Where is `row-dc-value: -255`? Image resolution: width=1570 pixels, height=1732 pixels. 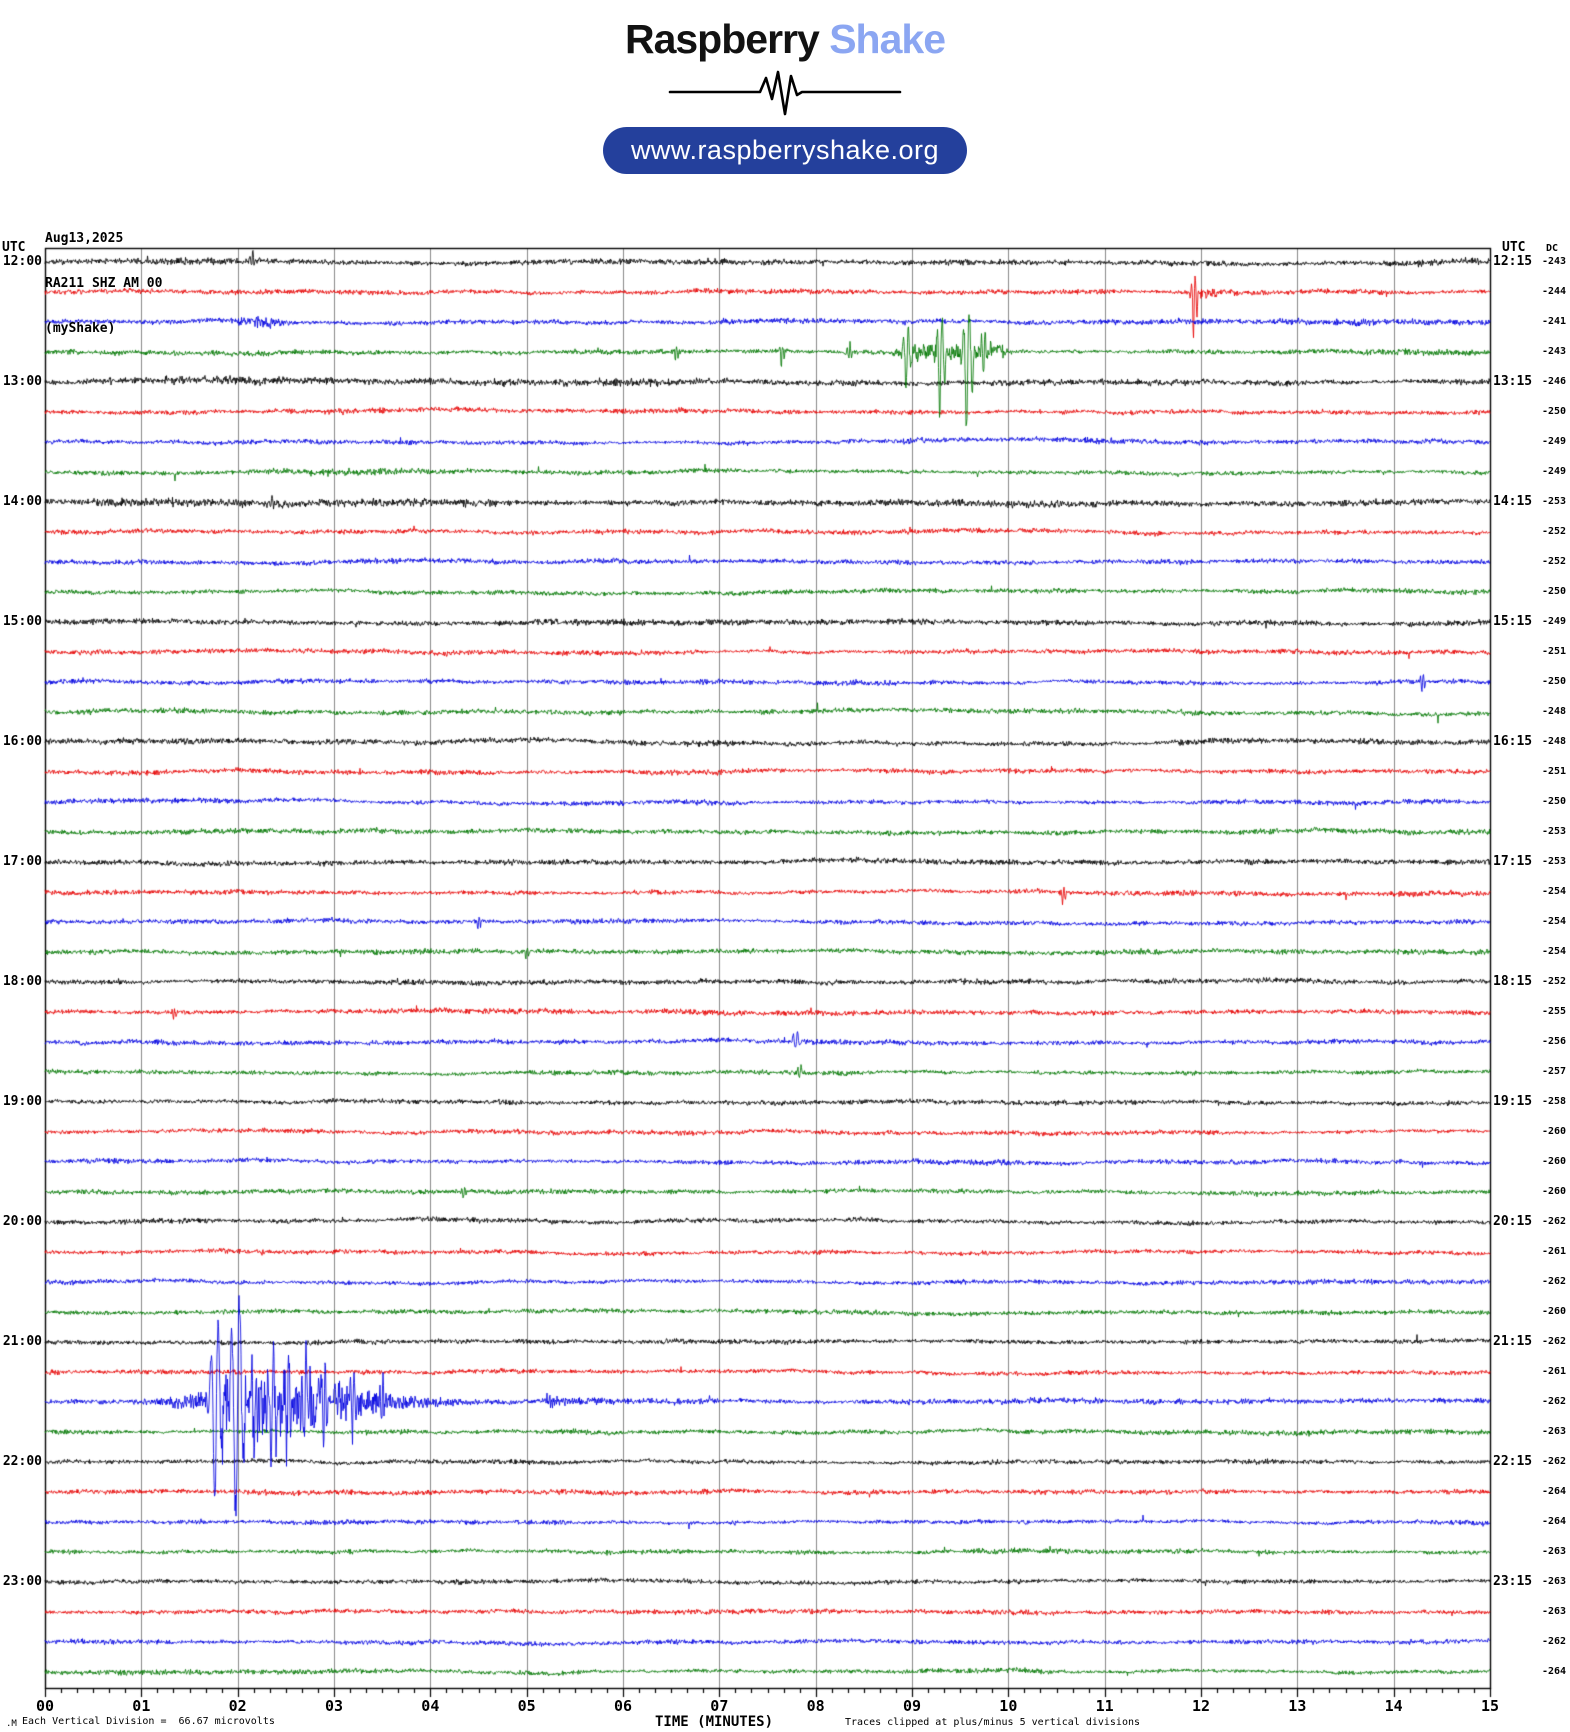
row-dc-value: -255 is located at coordinates (1554, 1011).